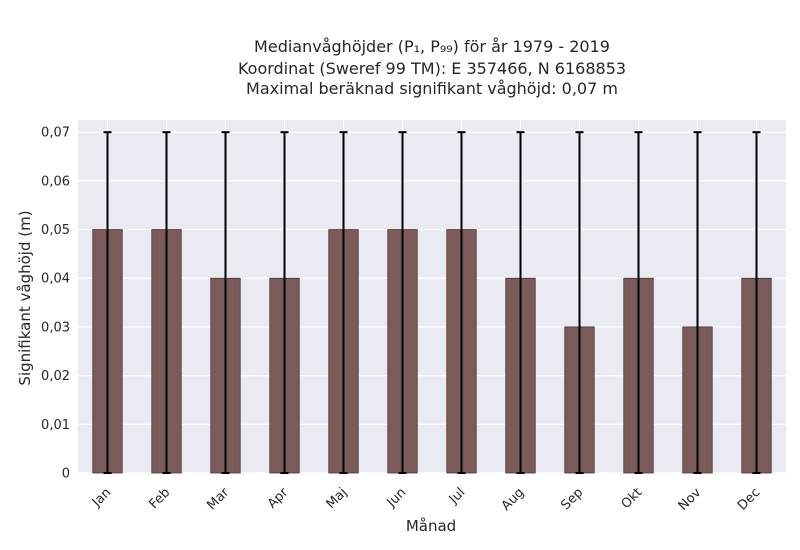 The width and height of the screenshot is (800, 550). I want to click on y-tick-label-4: 0,04, so click(55, 279).